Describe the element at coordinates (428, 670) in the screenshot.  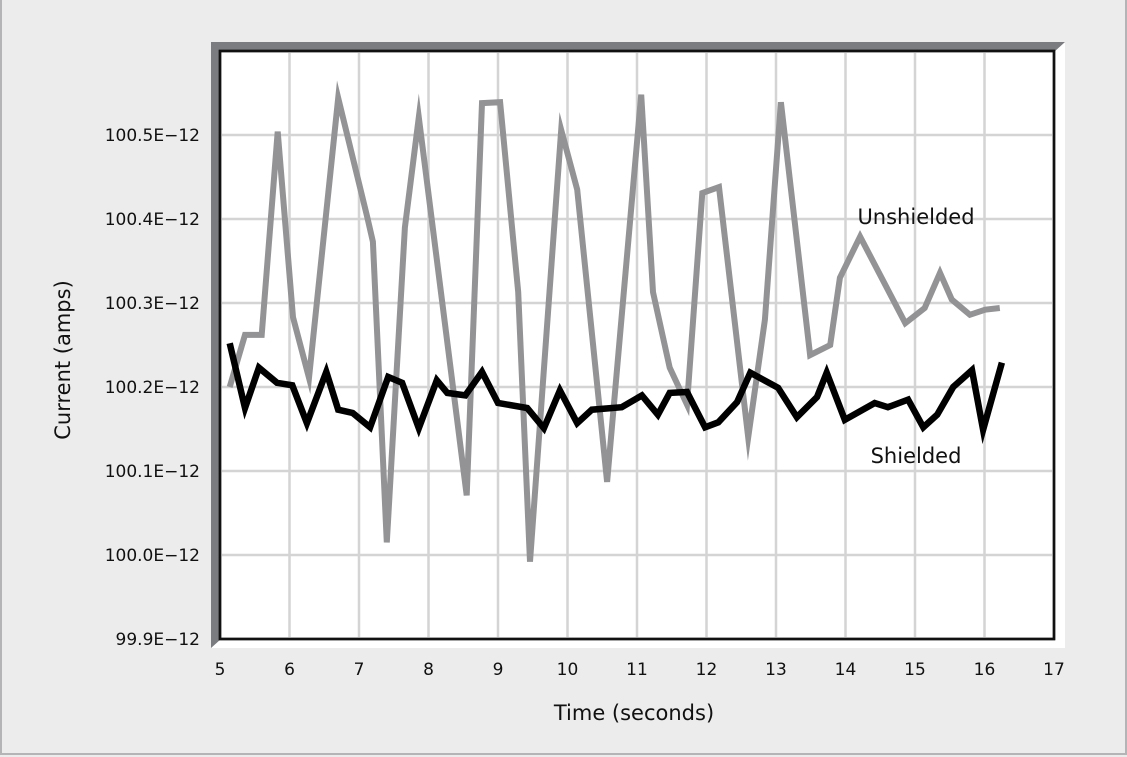
I see `x-tick-label: 8` at that location.